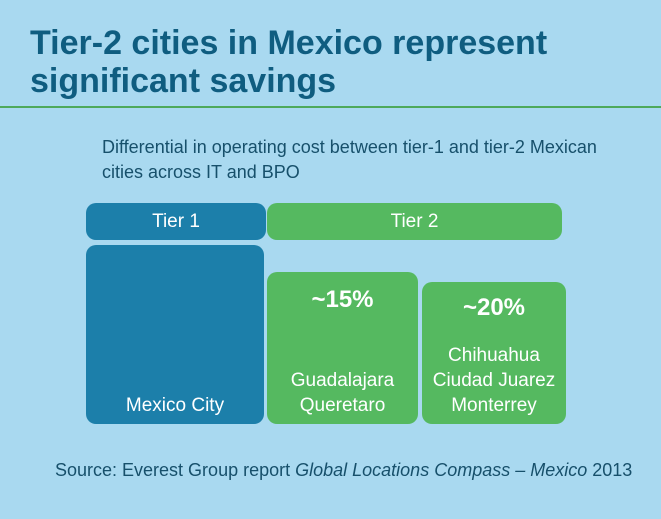 The width and height of the screenshot is (661, 519). Describe the element at coordinates (342, 348) in the screenshot. I see `tier-2-group-box: ~15% Guadalajara Queretaro` at that location.